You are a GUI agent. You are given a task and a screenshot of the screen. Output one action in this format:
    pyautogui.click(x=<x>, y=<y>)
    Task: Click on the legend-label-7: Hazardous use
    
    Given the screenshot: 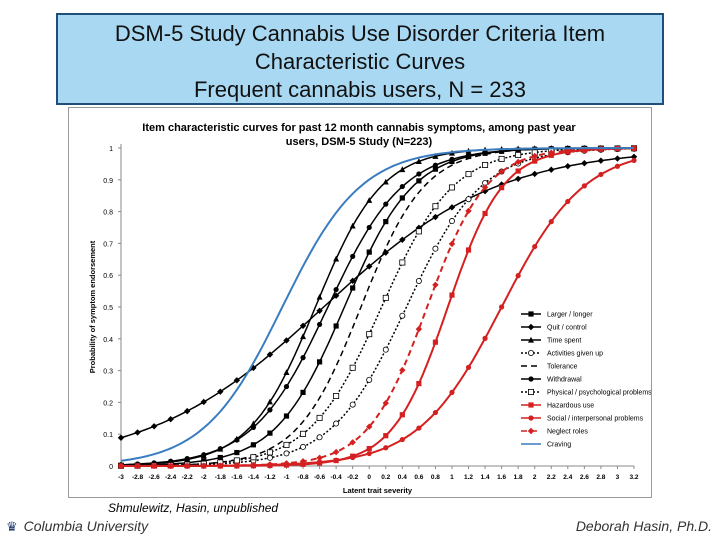 What is the action you would take?
    pyautogui.click(x=570, y=406)
    